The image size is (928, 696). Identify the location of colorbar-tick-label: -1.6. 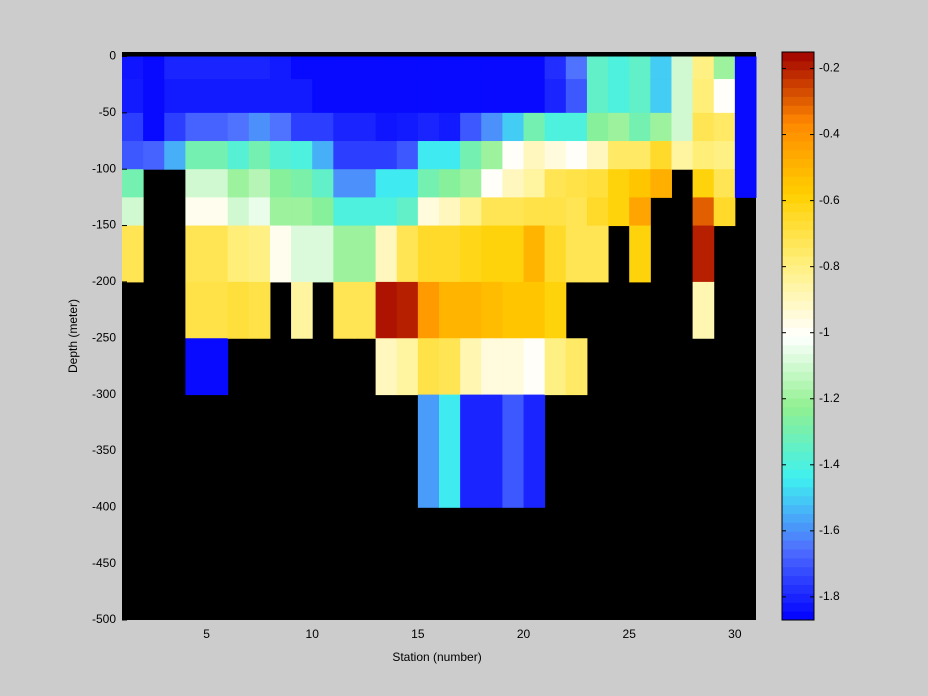
(829, 530).